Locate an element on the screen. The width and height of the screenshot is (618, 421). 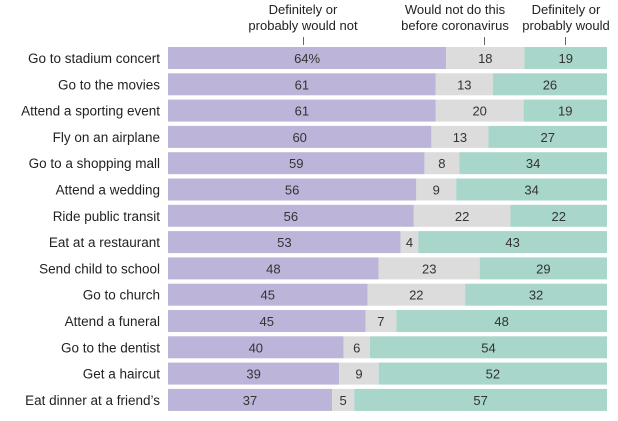
value-label-would-not: 39 is located at coordinates (253, 374).